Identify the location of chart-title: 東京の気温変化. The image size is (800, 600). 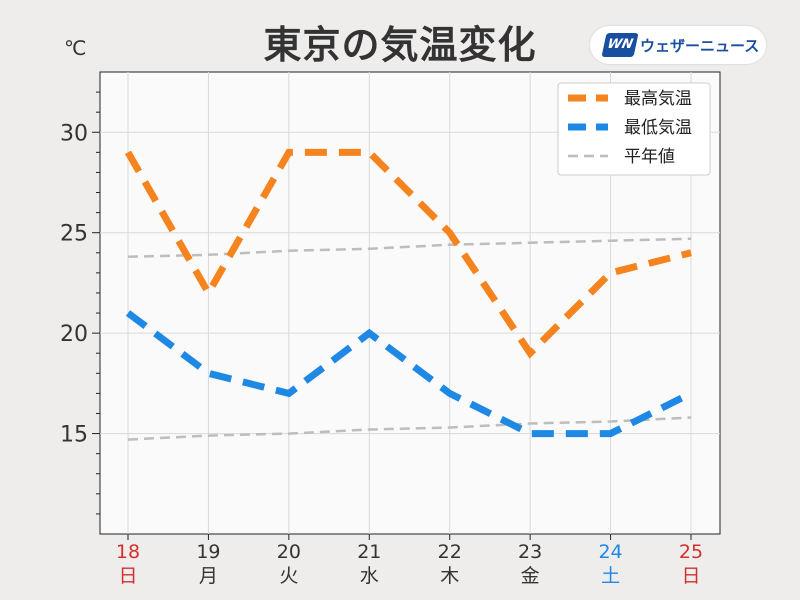
(400, 45).